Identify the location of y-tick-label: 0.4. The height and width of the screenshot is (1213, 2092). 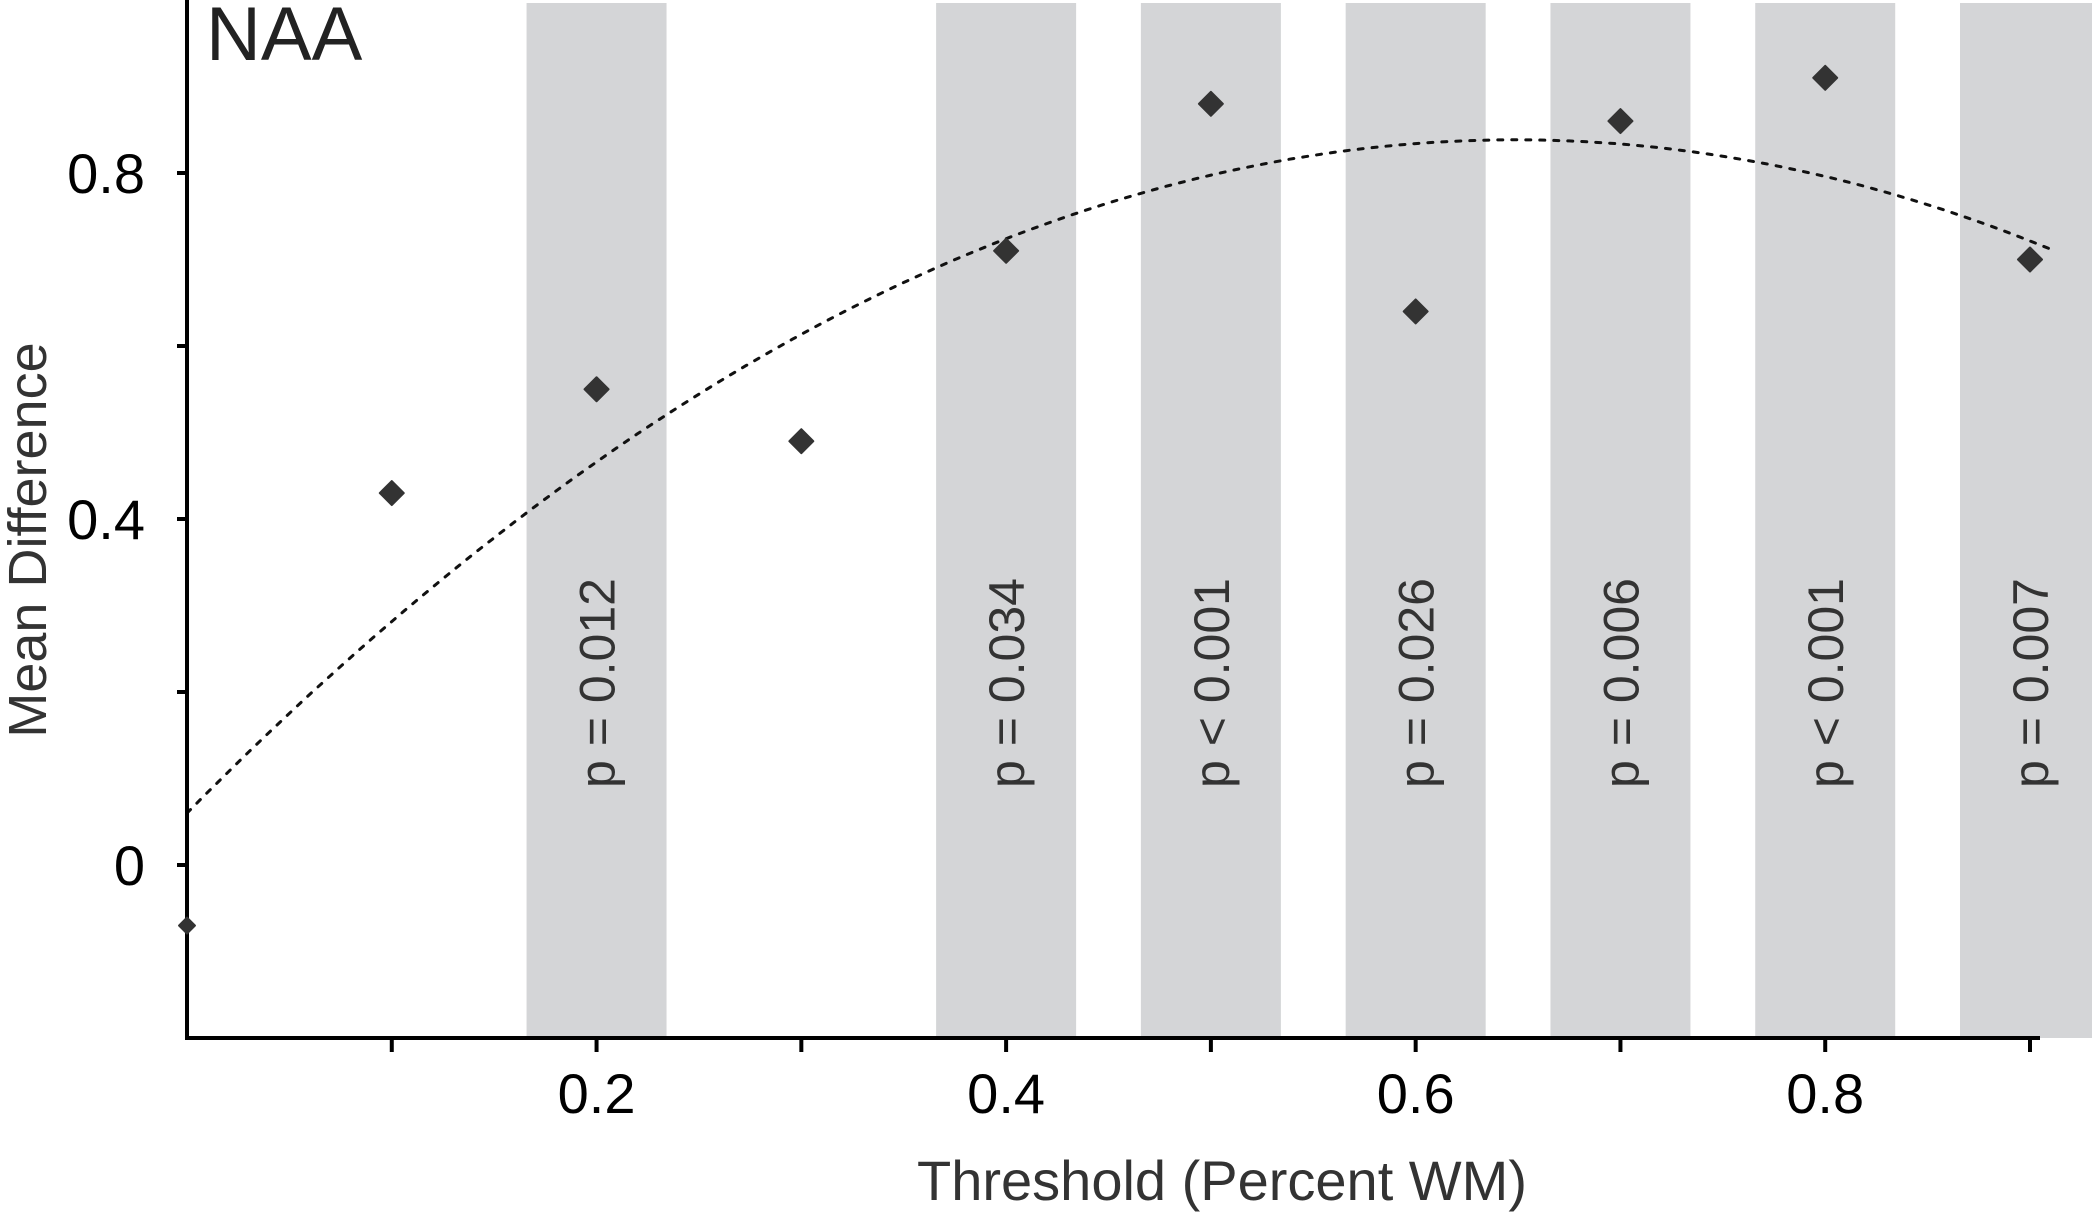
(106, 519).